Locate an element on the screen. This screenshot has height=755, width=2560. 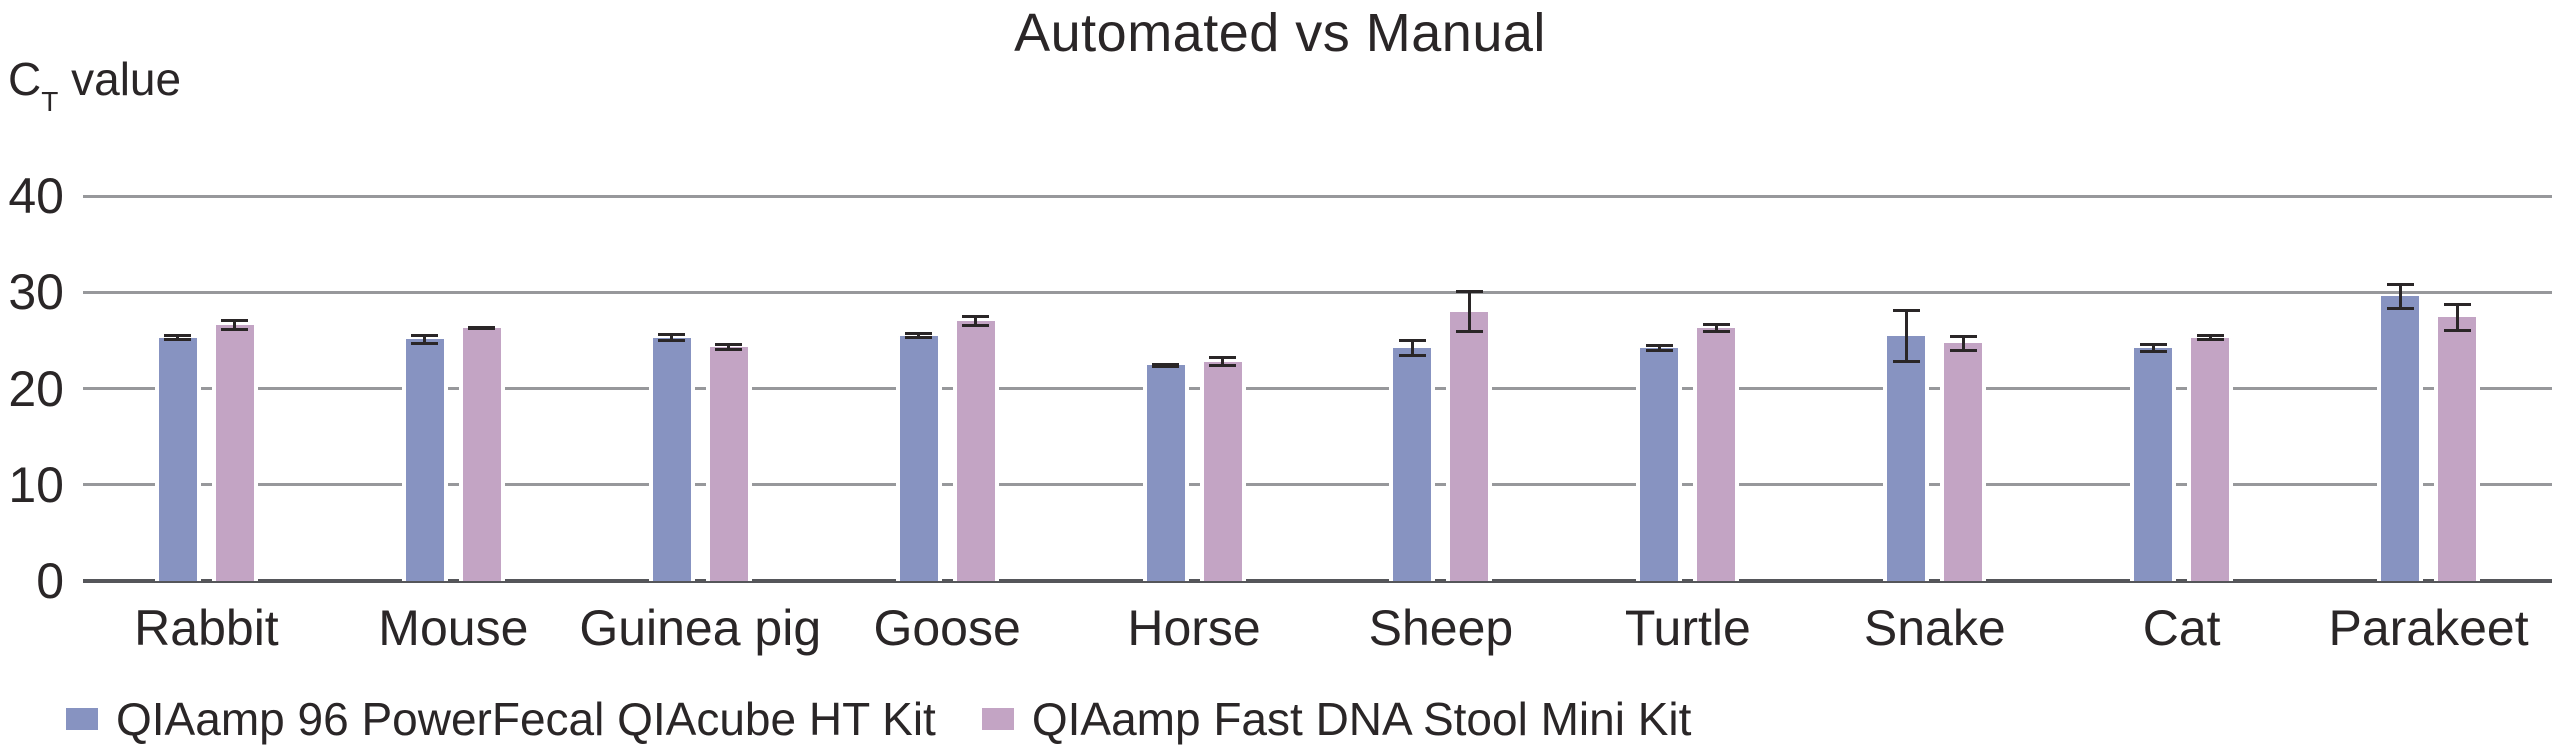
x-axis-label: Snake is located at coordinates (1934, 628).